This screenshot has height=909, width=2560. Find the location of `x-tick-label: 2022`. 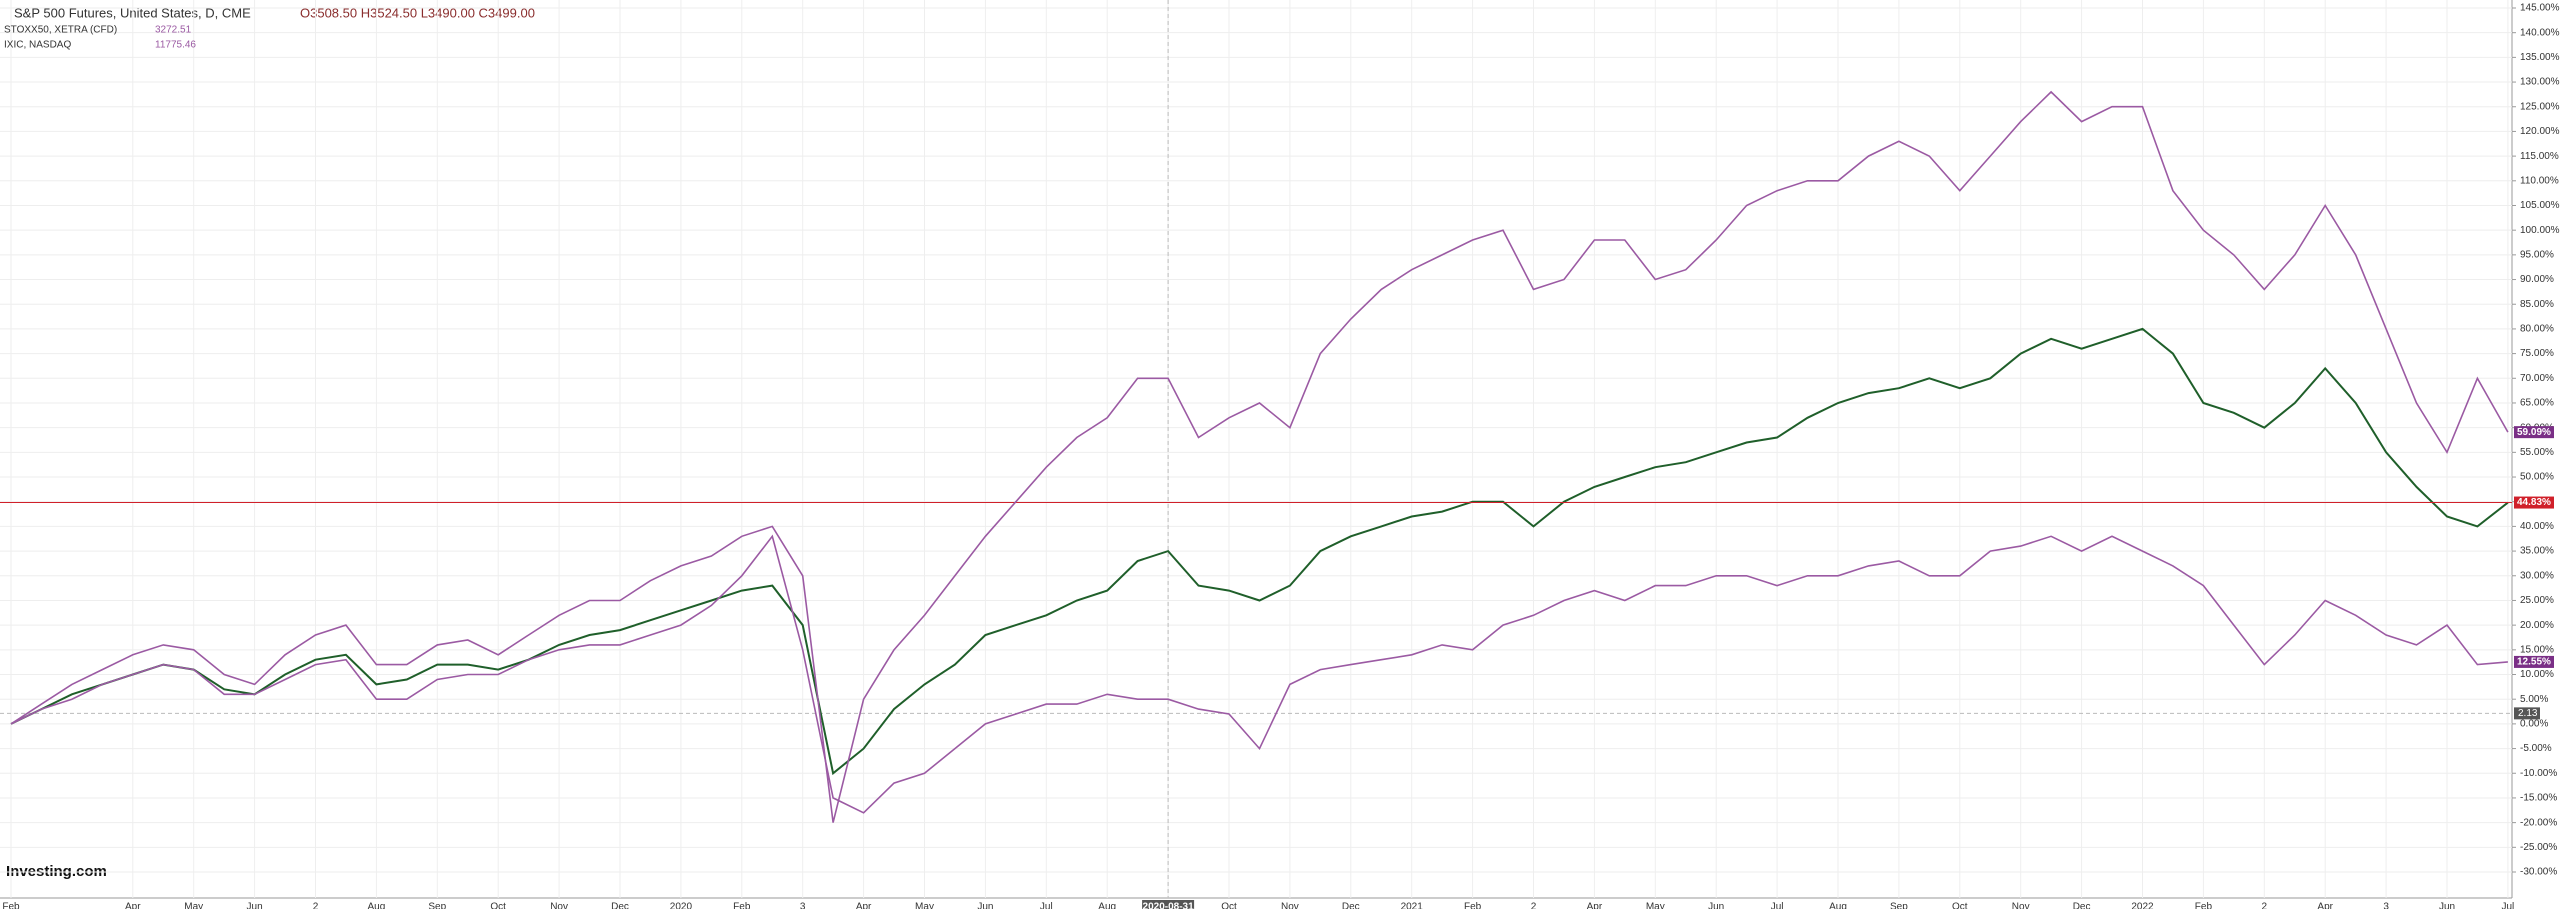

x-tick-label: 2022 is located at coordinates (2142, 905).